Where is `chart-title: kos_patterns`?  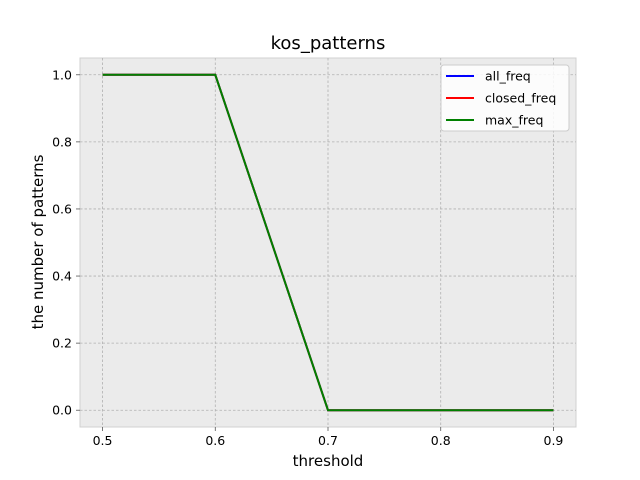
chart-title: kos_patterns is located at coordinates (328, 43).